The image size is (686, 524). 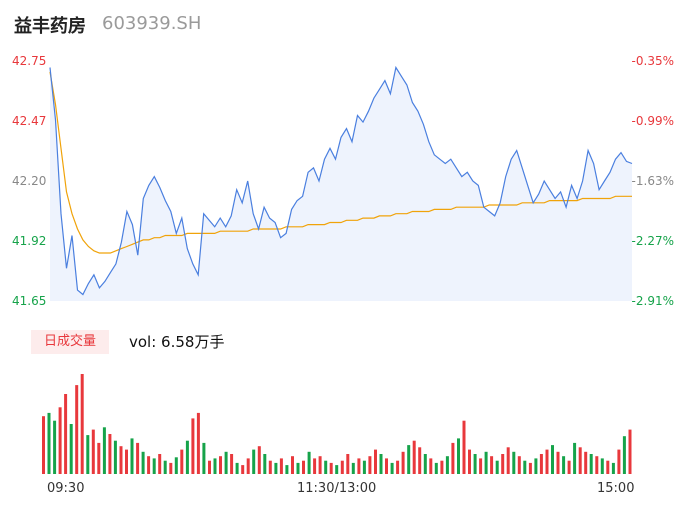 I want to click on y-tick-left-1: 42.47, so click(x=29, y=121).